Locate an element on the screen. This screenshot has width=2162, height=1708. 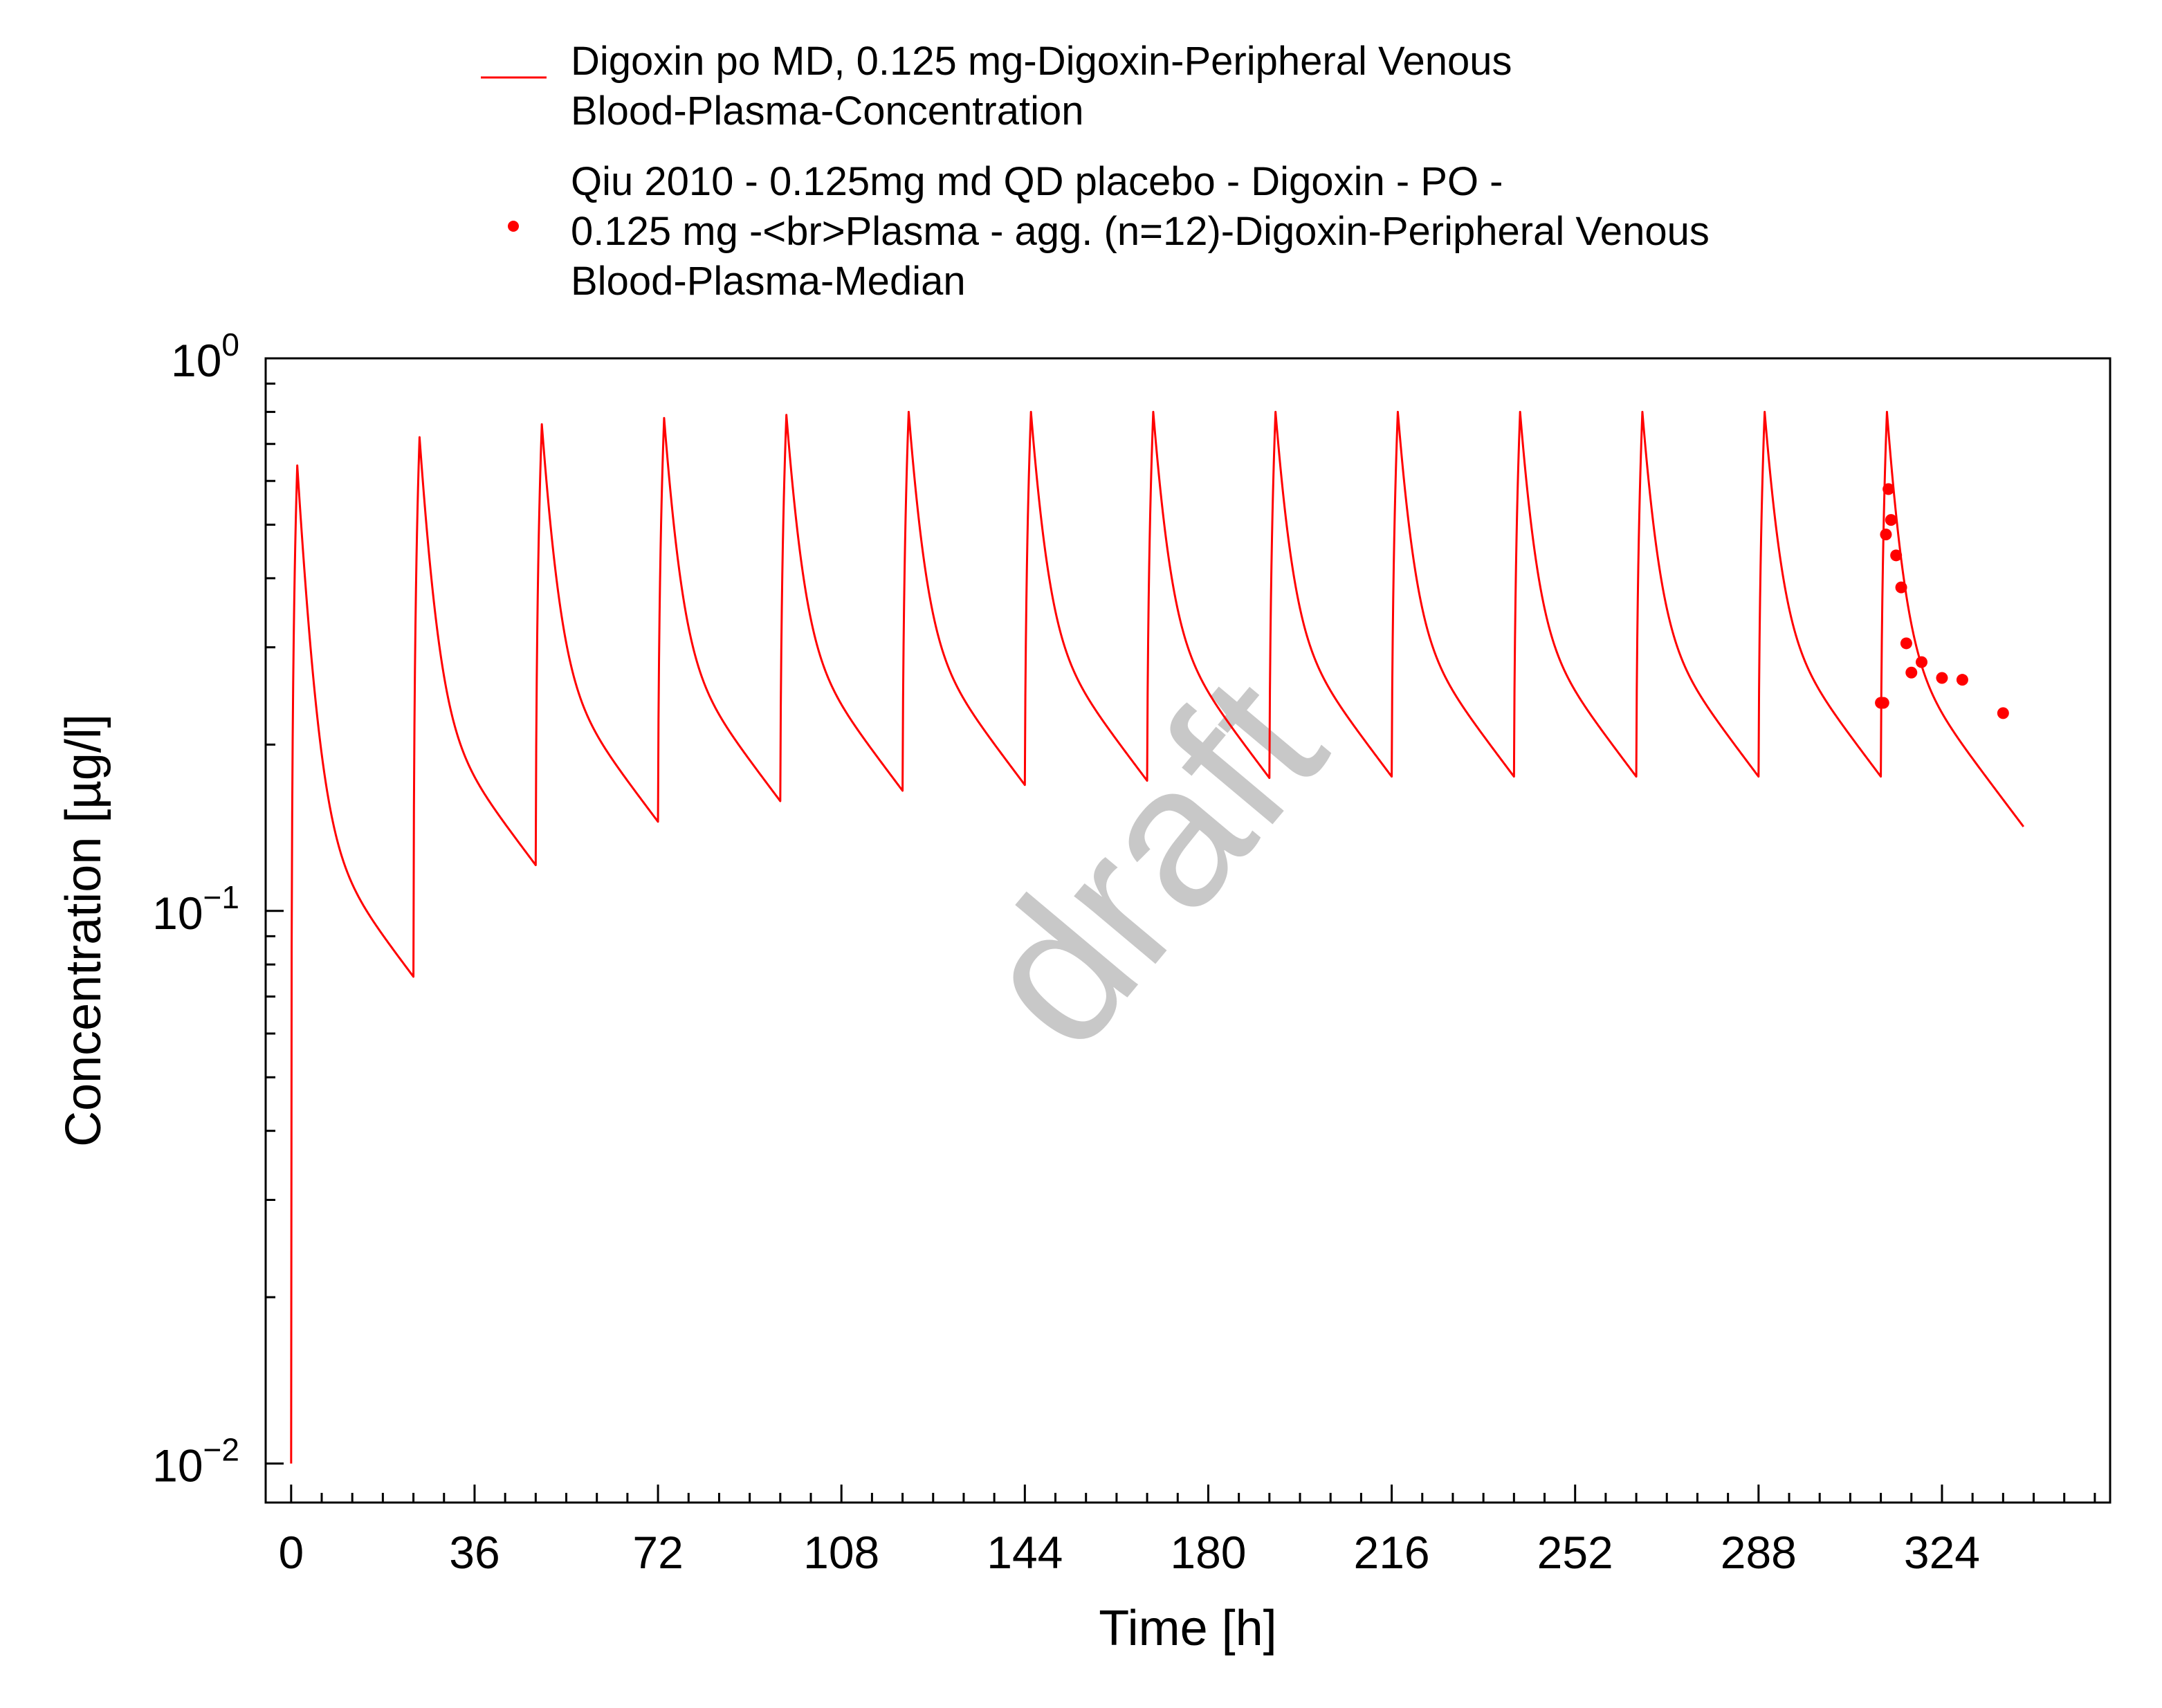
x-tick-label: 288 is located at coordinates (1759, 1553).